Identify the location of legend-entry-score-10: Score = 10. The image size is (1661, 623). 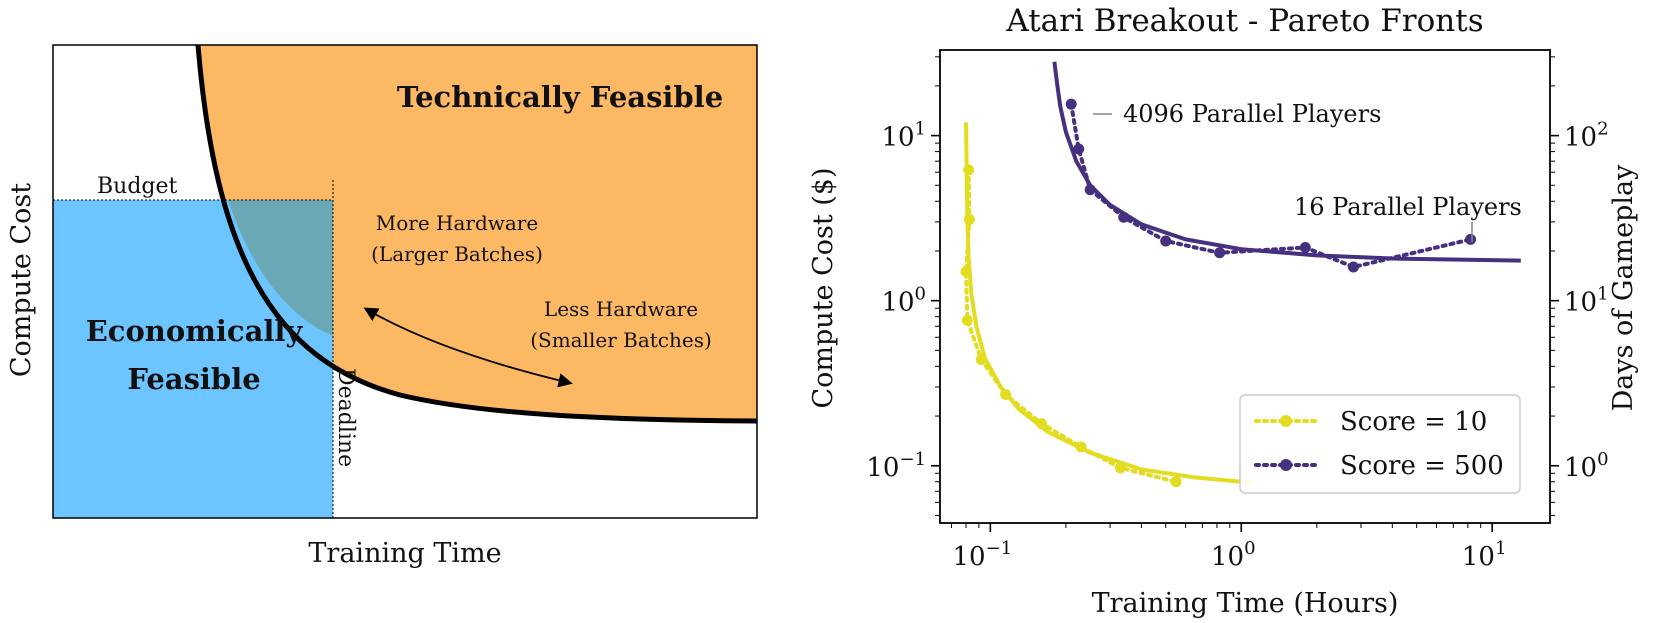
(1370, 422).